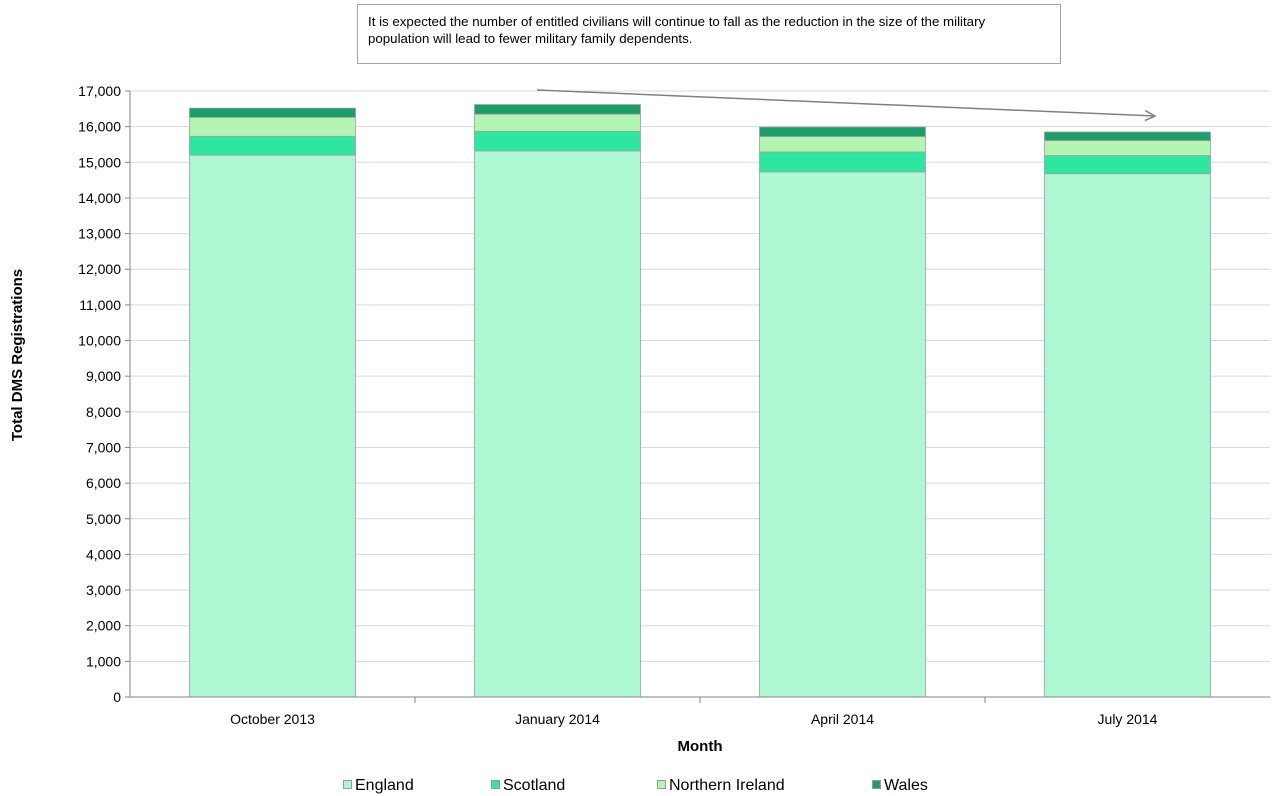 This screenshot has width=1274, height=796. What do you see at coordinates (103, 483) in the screenshot?
I see `y-tick-label: 6,000` at bounding box center [103, 483].